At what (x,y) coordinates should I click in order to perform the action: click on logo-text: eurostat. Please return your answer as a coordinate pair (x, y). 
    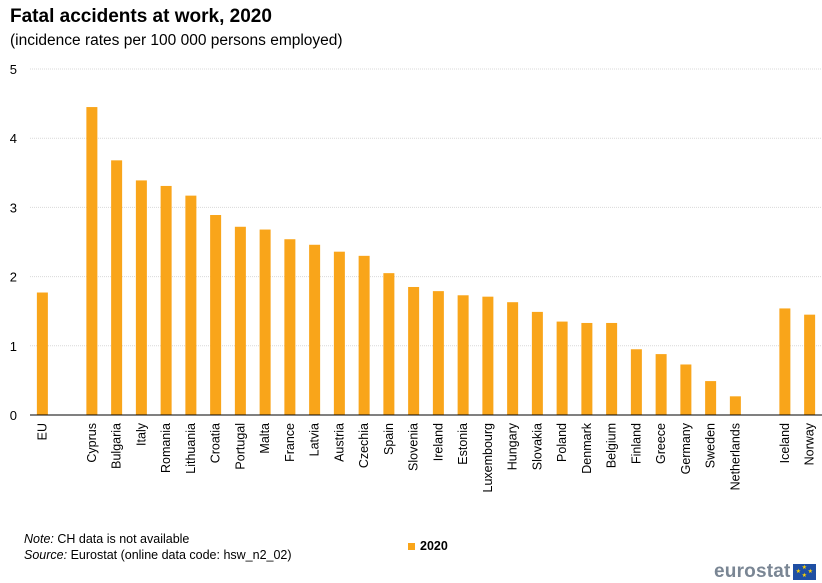
    Looking at the image, I should click on (752, 571).